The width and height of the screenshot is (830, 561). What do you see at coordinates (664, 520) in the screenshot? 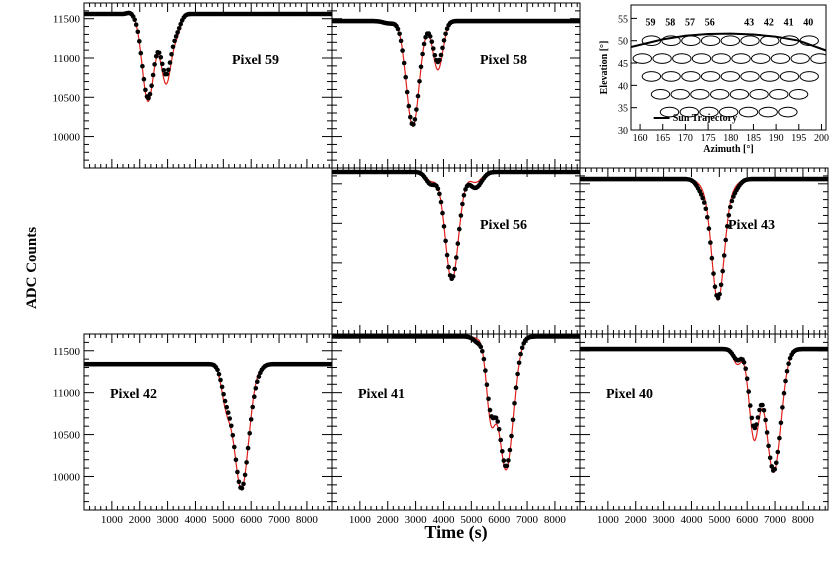
I see `x-tick-label: 3000` at bounding box center [664, 520].